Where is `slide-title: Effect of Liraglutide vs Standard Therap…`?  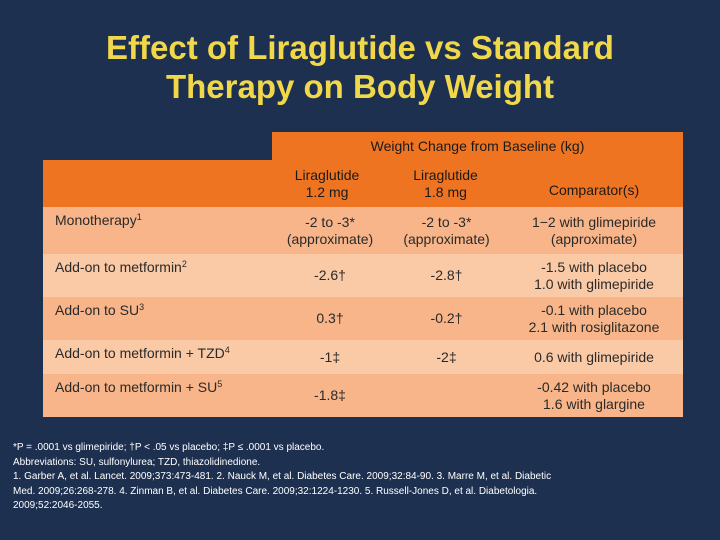
slide-title: Effect of Liraglutide vs Standard Therap… is located at coordinates (360, 67).